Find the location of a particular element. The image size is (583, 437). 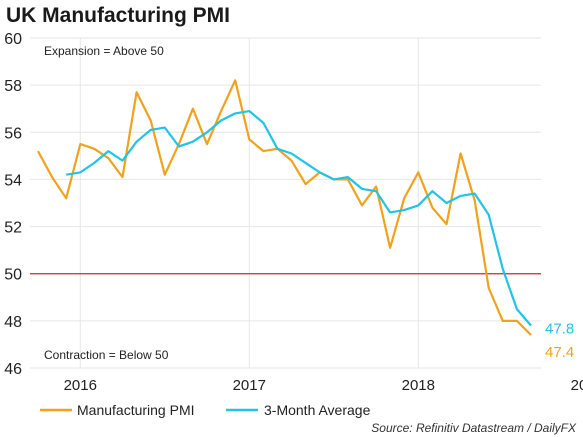

y-tick-label: 46 is located at coordinates (13, 369).